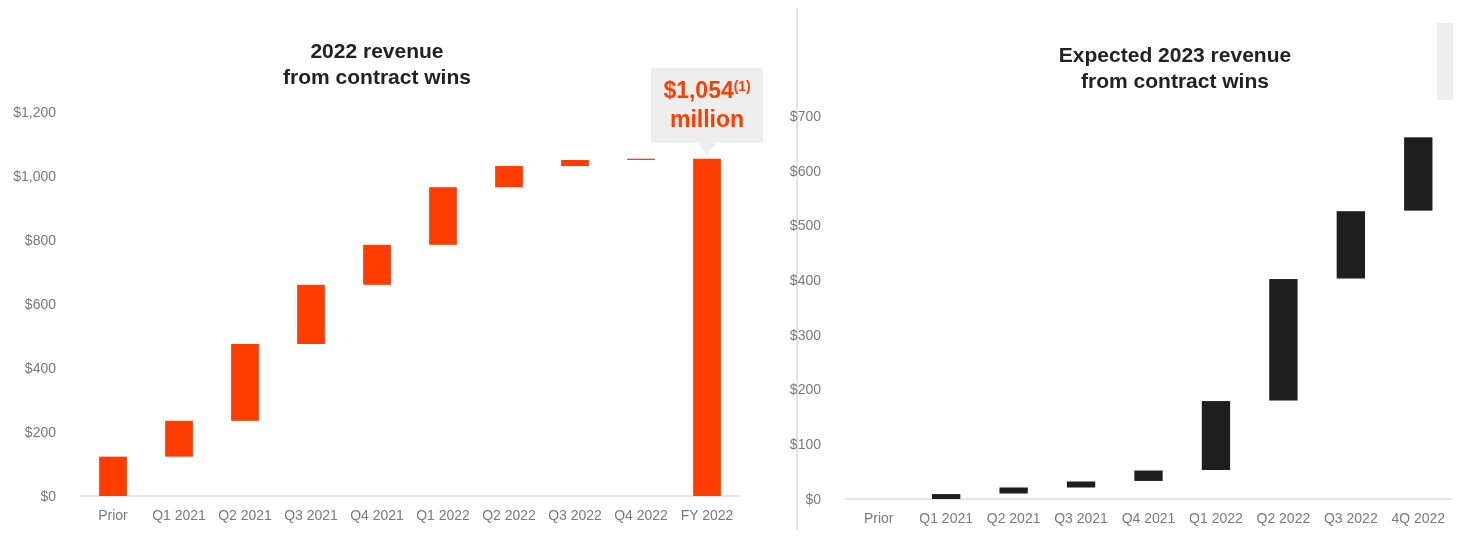  What do you see at coordinates (35, 175) in the screenshot?
I see `y-tick-label: $1,000` at bounding box center [35, 175].